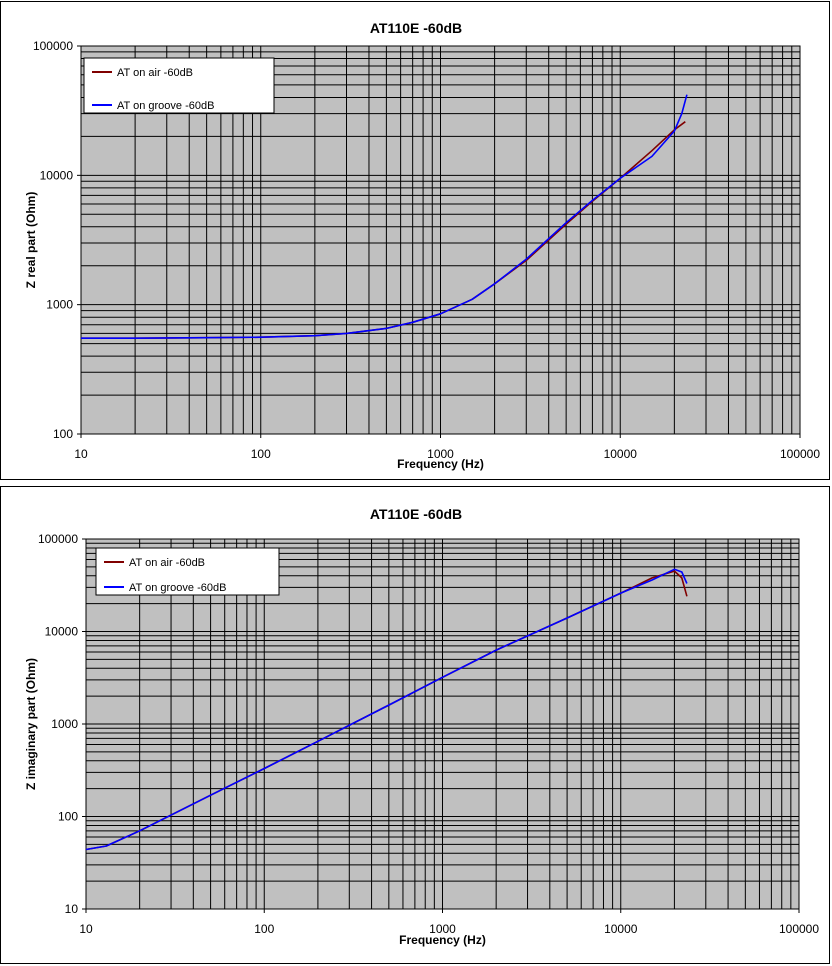 Image resolution: width=832 pixels, height=966 pixels. What do you see at coordinates (72, 909) in the screenshot?
I see `y-tick-label: 10` at bounding box center [72, 909].